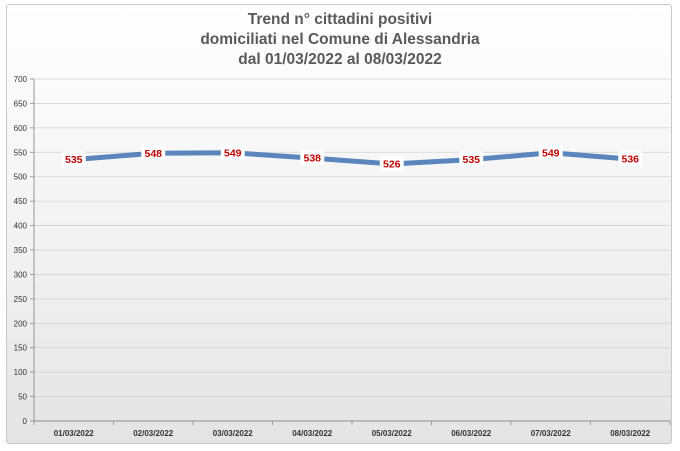  Describe the element at coordinates (21, 177) in the screenshot. I see `y-tick-label: 500` at that location.